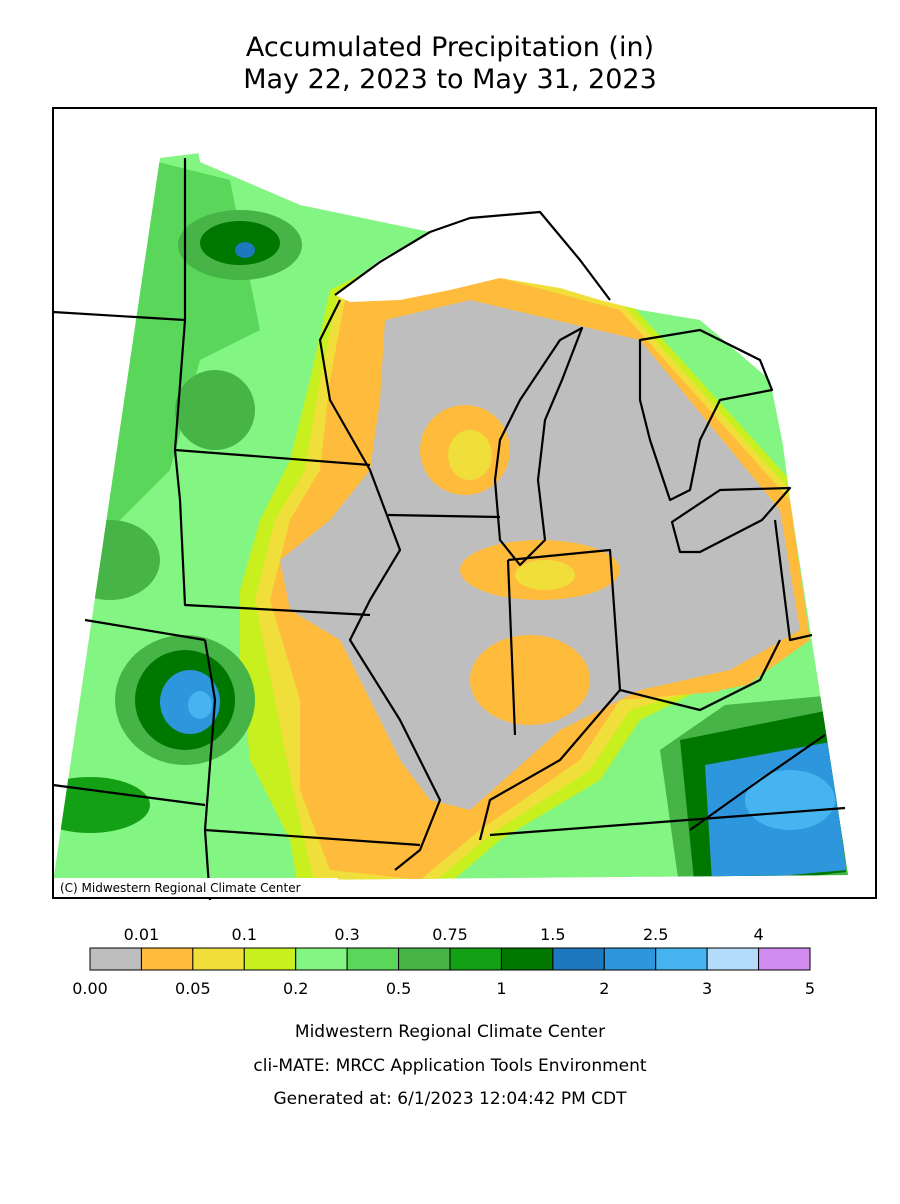 The height and width of the screenshot is (1204, 900). I want to click on legend-label: 0.2, so click(295, 988).